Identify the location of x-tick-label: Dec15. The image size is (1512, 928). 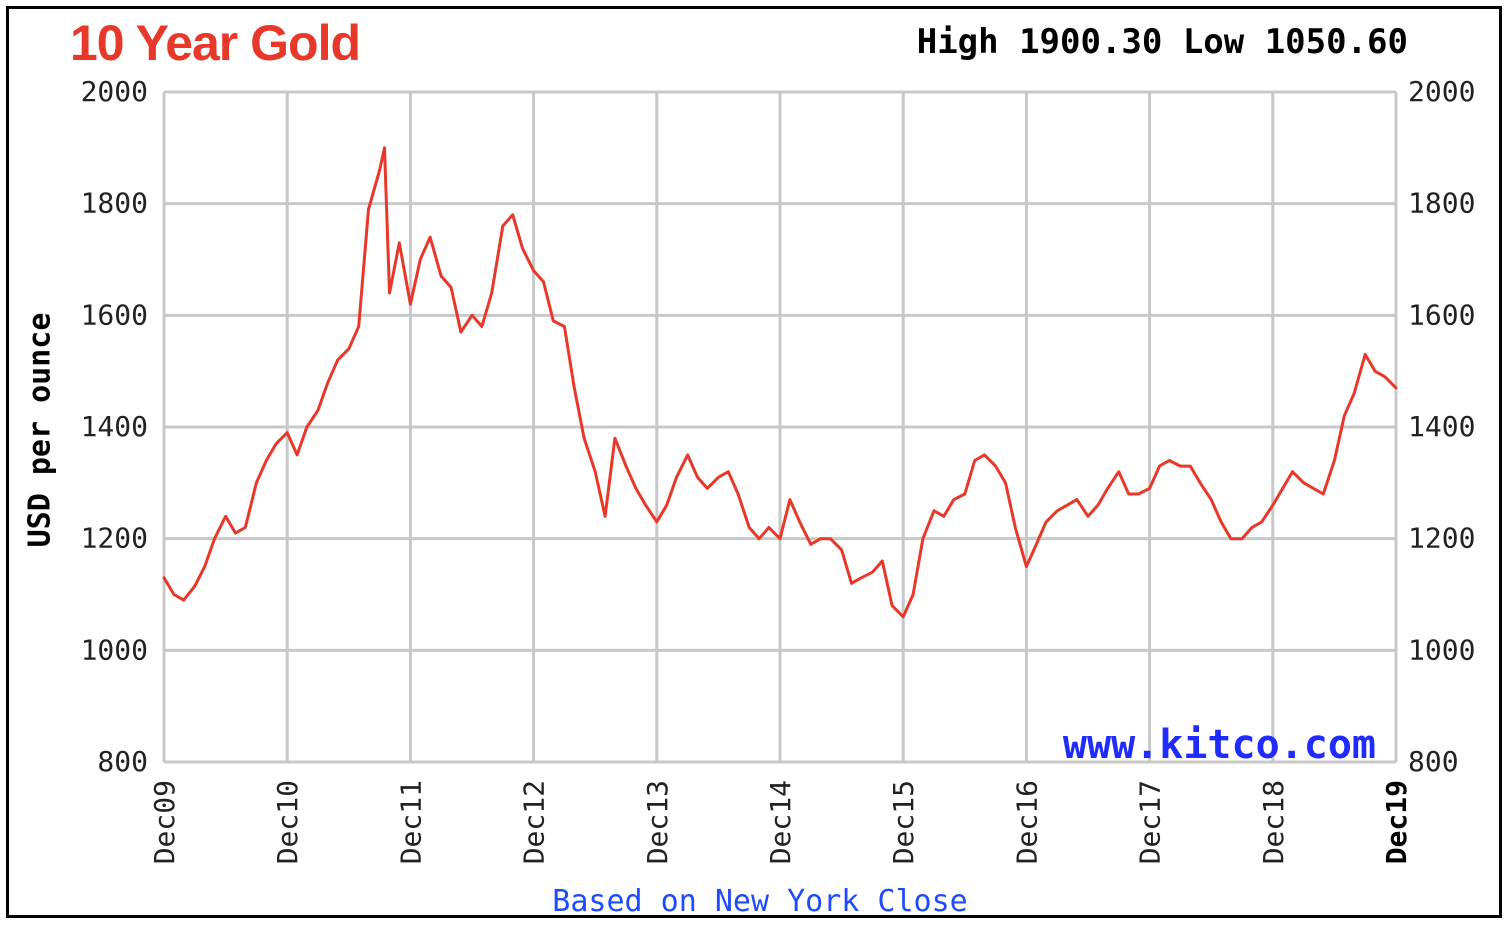
(903, 822).